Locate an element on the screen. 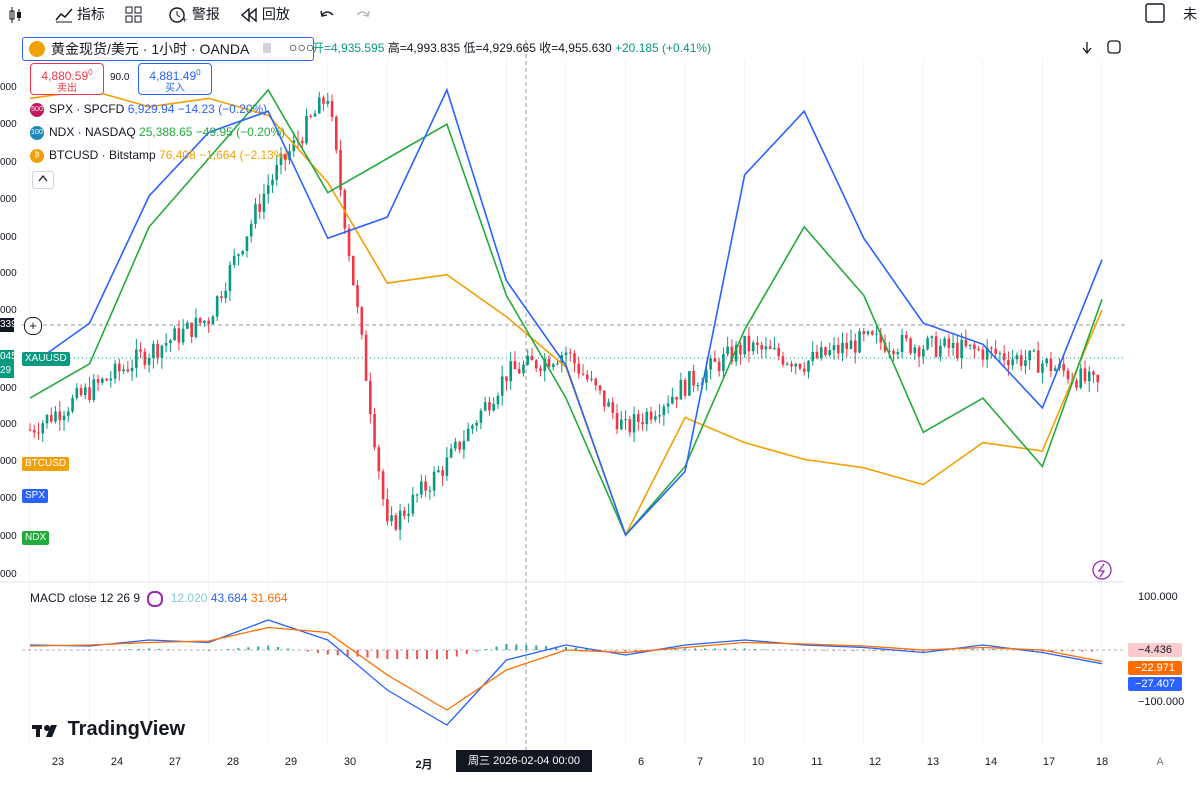  chart-download-icon is located at coordinates (1087, 48).